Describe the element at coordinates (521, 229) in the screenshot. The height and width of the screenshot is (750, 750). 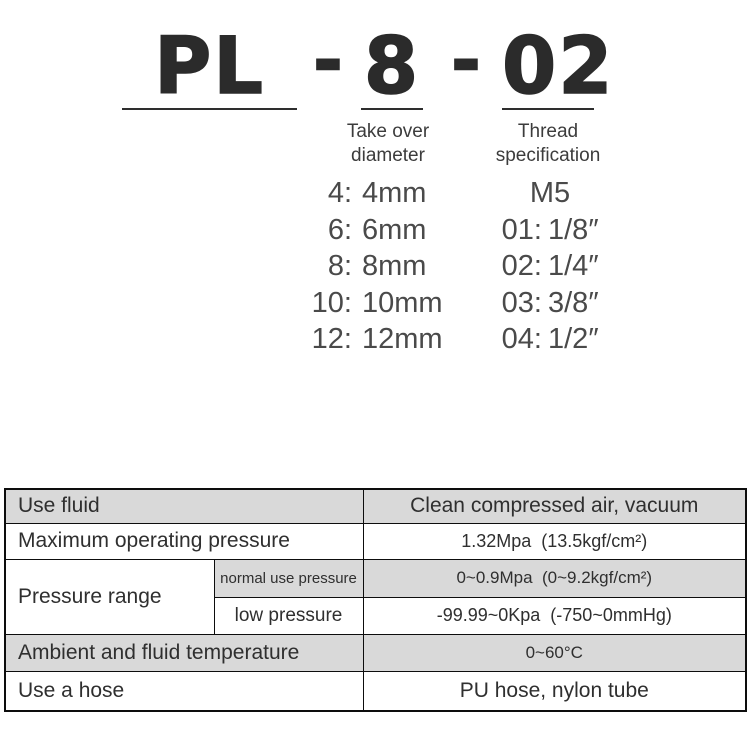
I see `option-code: 01:` at that location.